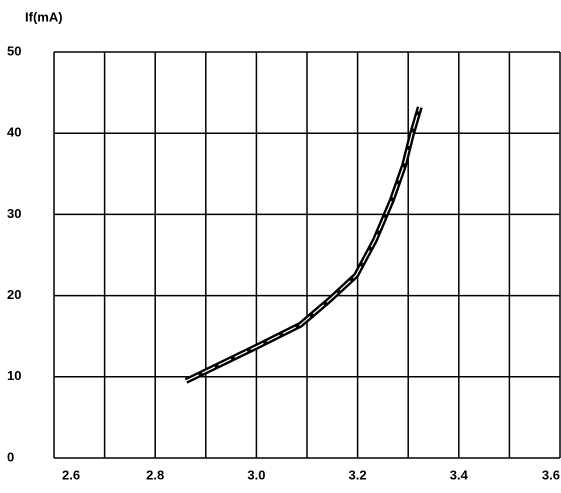 The height and width of the screenshot is (493, 561). Describe the element at coordinates (358, 474) in the screenshot. I see `x-tick-label: 3.2` at that location.